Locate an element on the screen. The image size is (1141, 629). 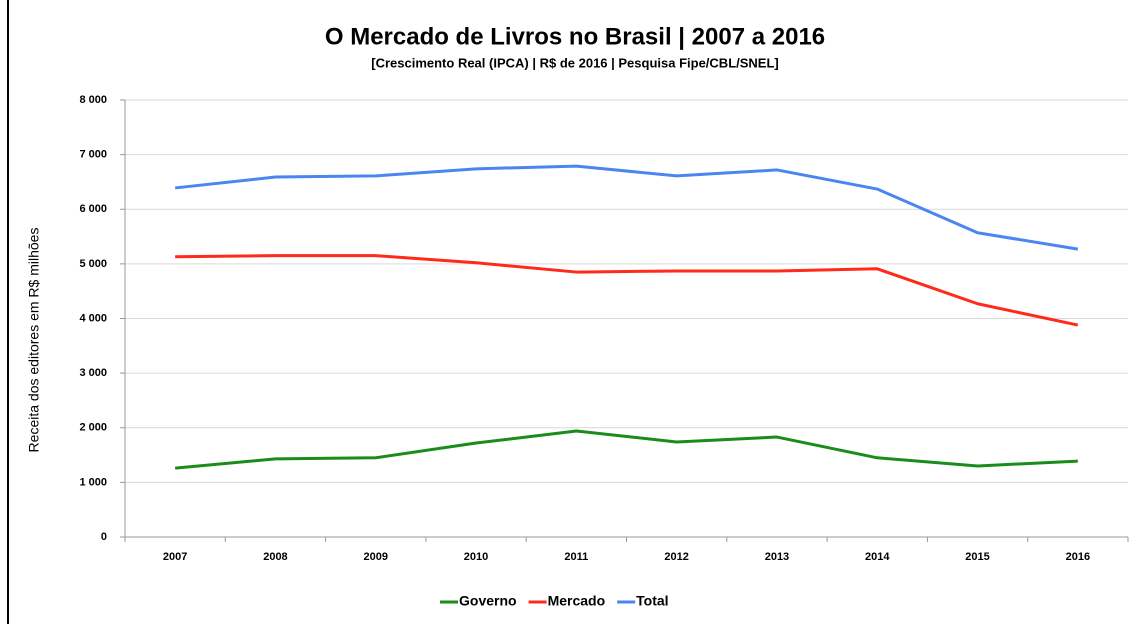
x-tick-label: 2015 is located at coordinates (977, 557).